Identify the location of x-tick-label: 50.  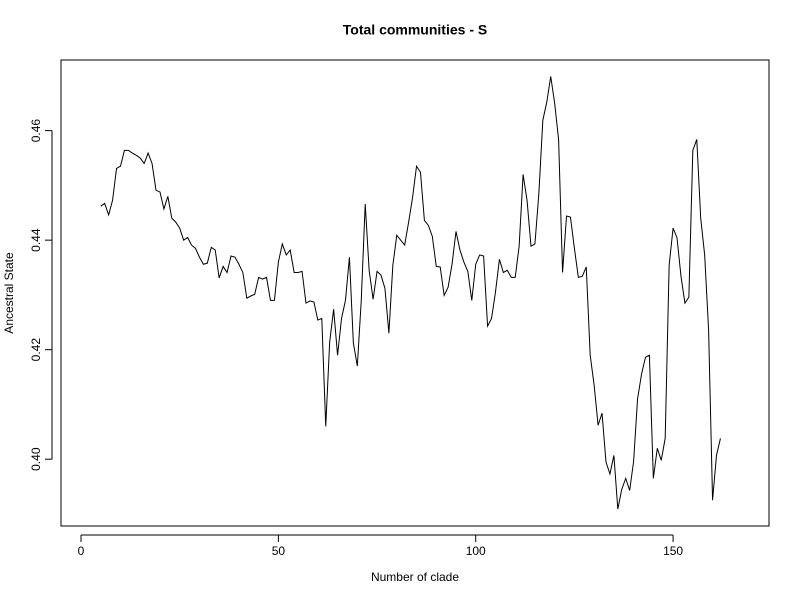
(279, 551).